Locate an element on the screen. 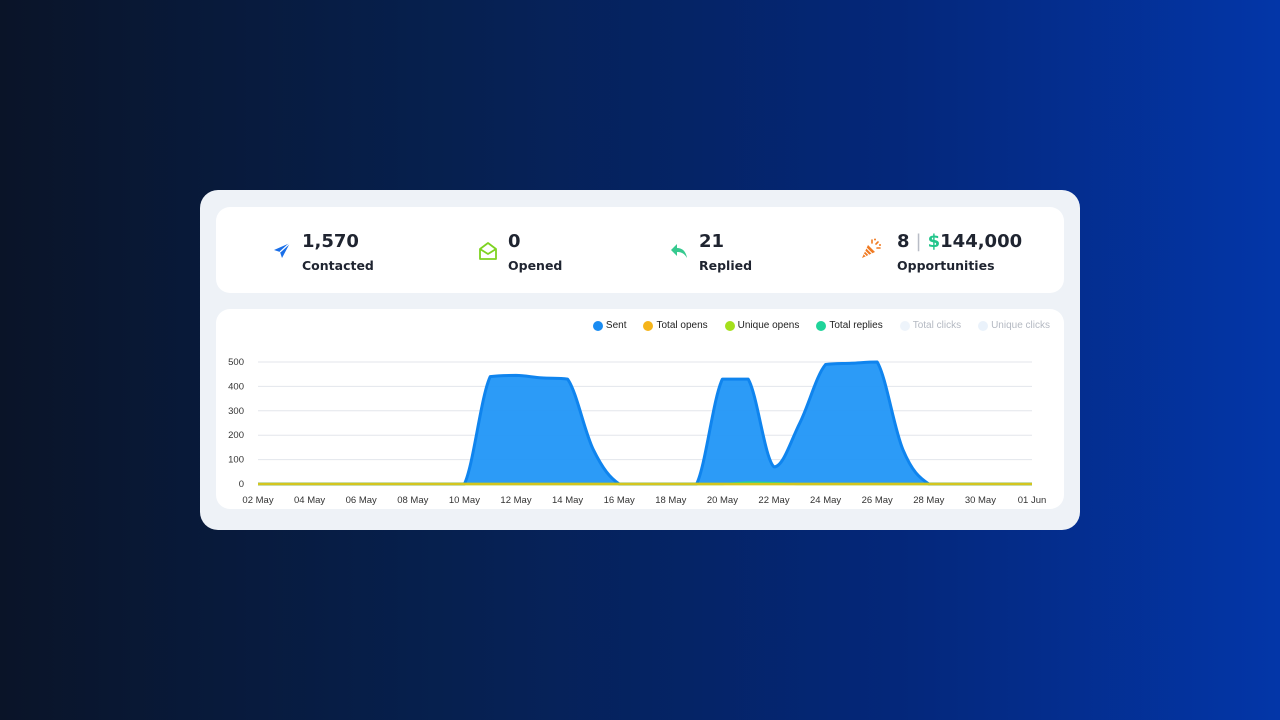 This screenshot has width=1280, height=720. x-tick-label: 06 May is located at coordinates (361, 500).